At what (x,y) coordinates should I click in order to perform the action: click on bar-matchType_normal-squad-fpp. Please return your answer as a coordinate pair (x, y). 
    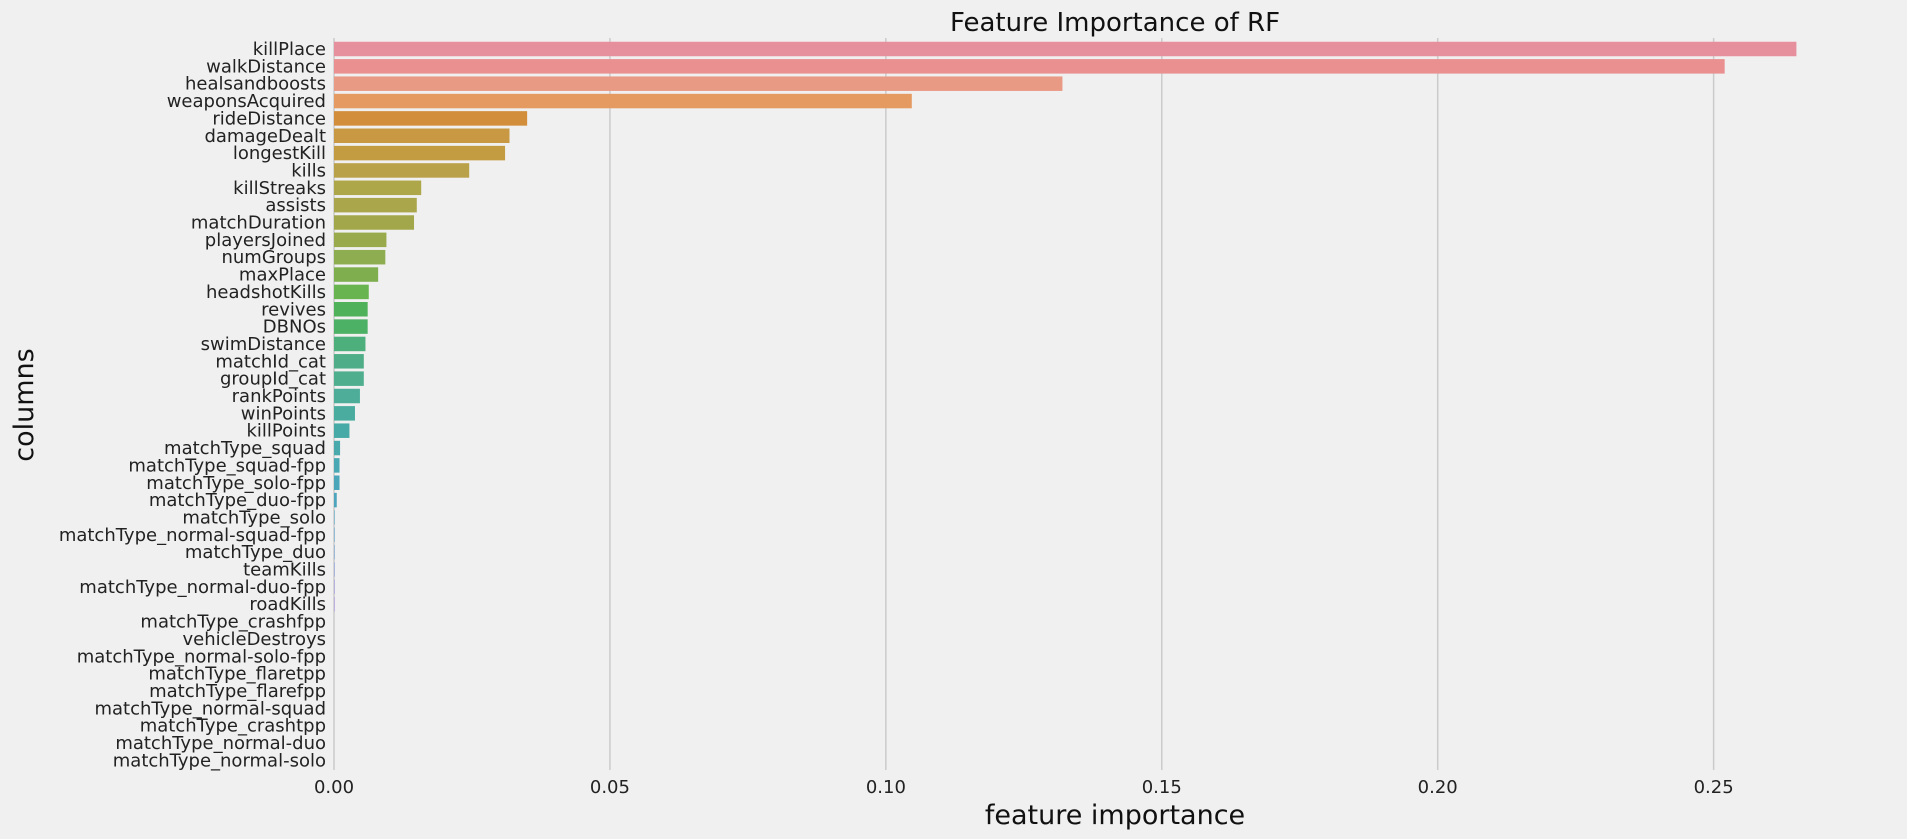
    Looking at the image, I should click on (334, 535).